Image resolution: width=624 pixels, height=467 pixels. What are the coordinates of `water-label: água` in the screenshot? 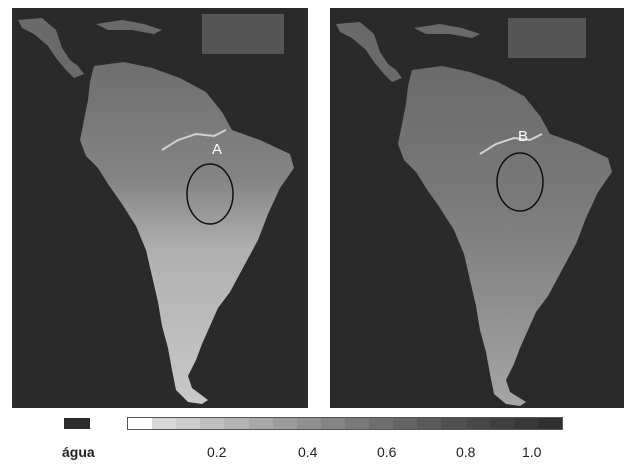 It's located at (78, 452).